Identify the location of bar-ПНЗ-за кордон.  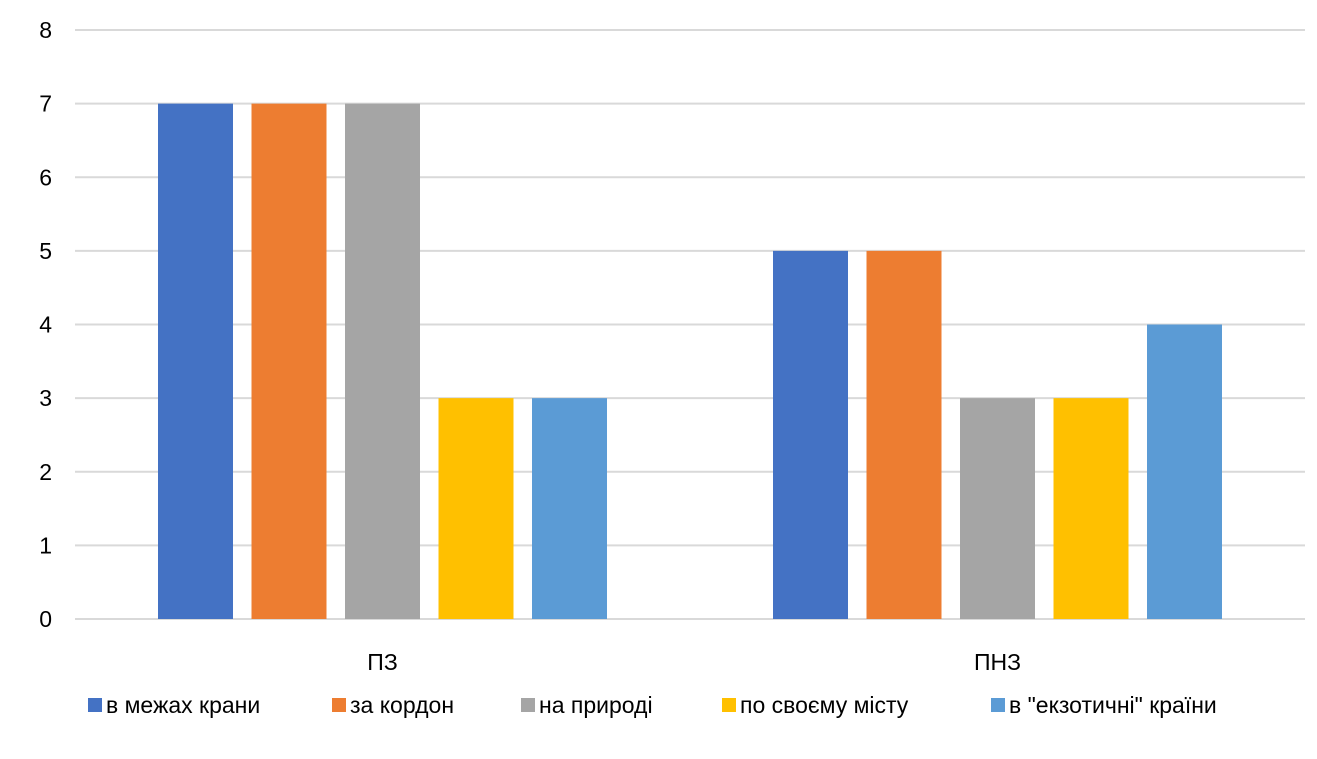
(904, 434).